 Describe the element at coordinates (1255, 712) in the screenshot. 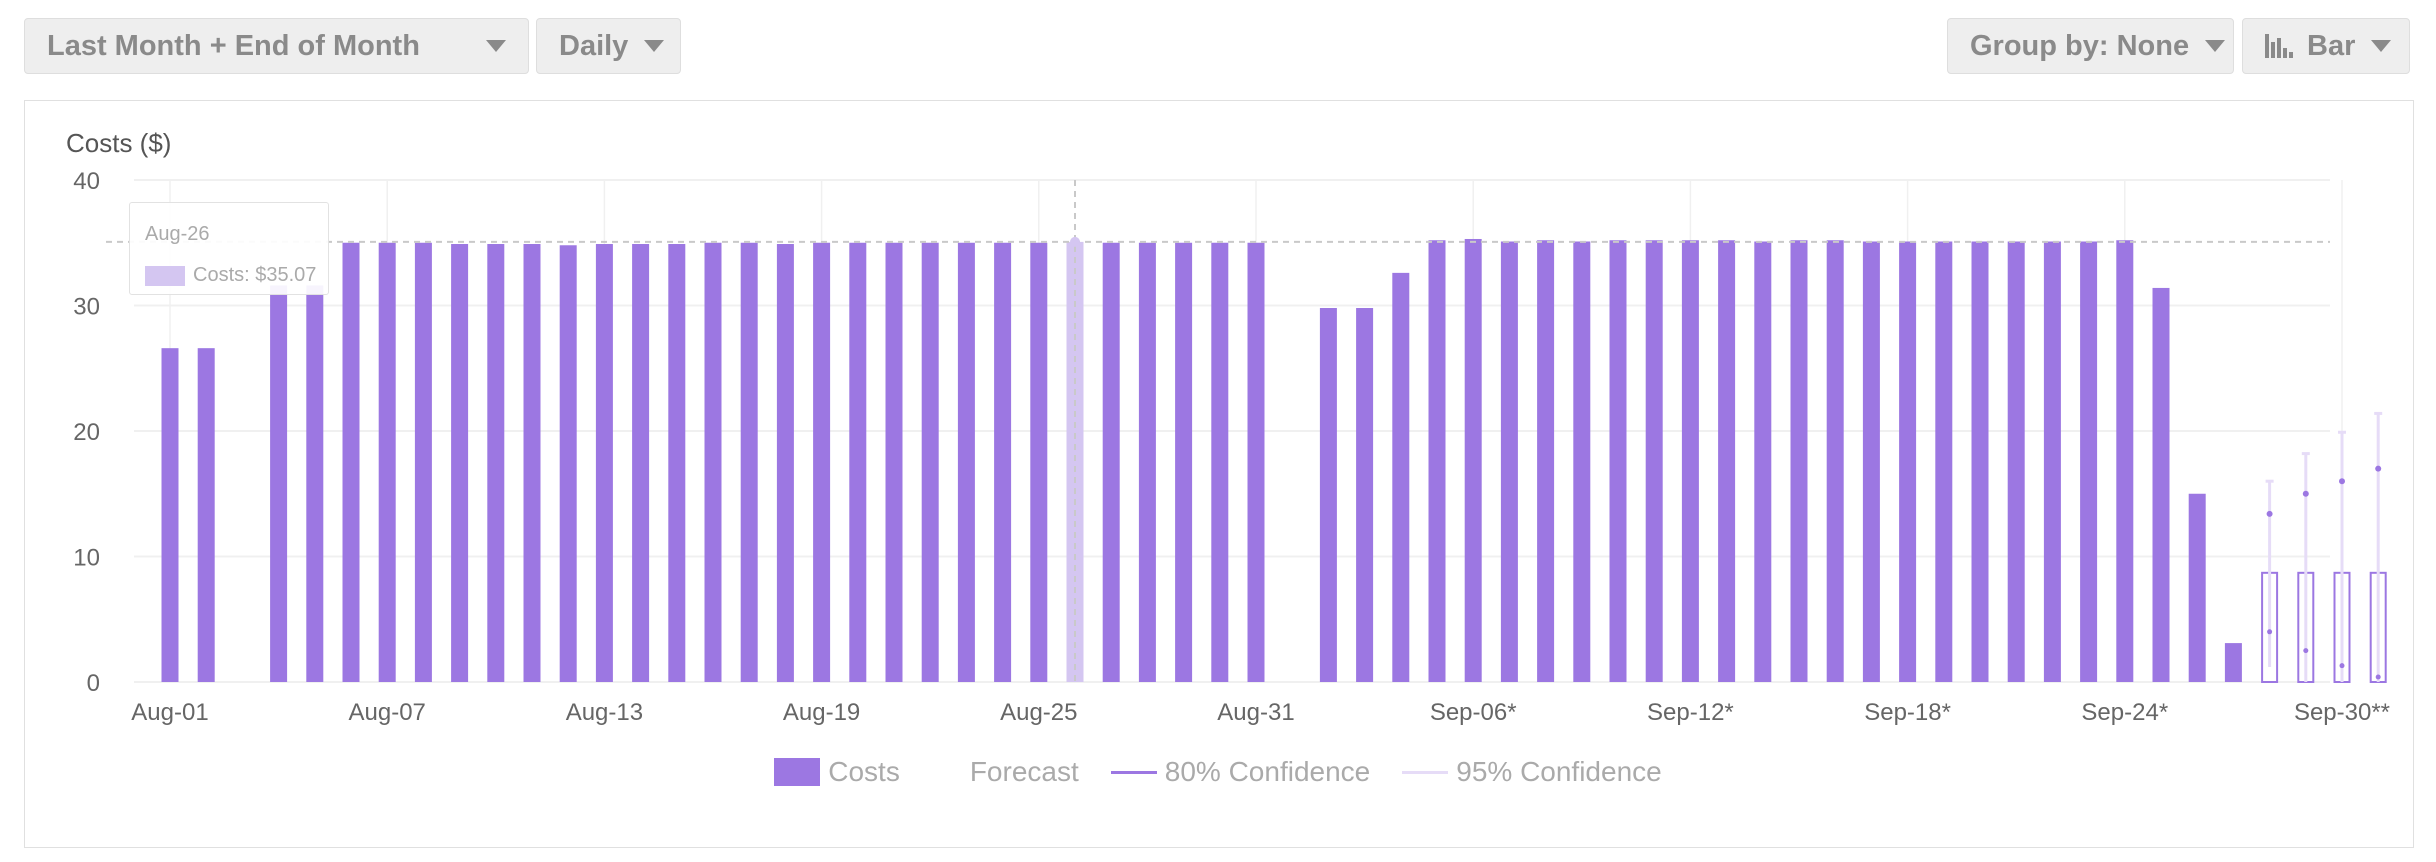

I see `x-tick-label: Aug-31` at that location.